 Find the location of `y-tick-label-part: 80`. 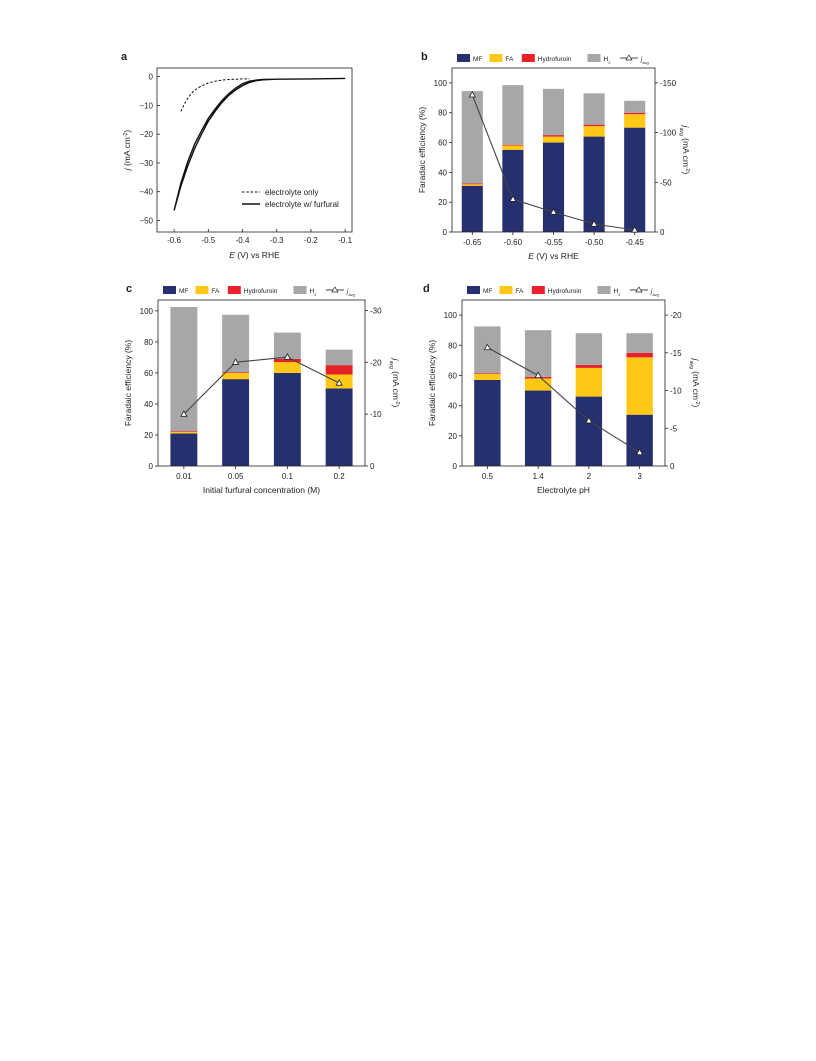

y-tick-label-part: 80 is located at coordinates (148, 342).